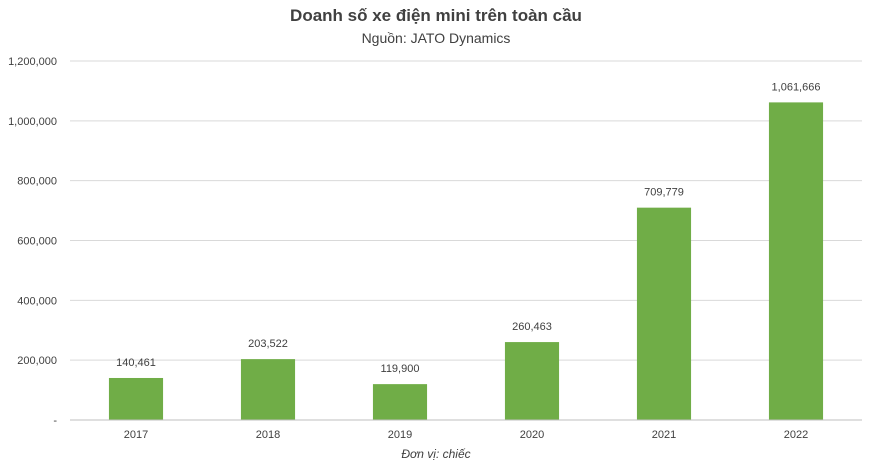 This screenshot has width=872, height=467. What do you see at coordinates (796, 435) in the screenshot?
I see `x-tick-label: 2022` at bounding box center [796, 435].